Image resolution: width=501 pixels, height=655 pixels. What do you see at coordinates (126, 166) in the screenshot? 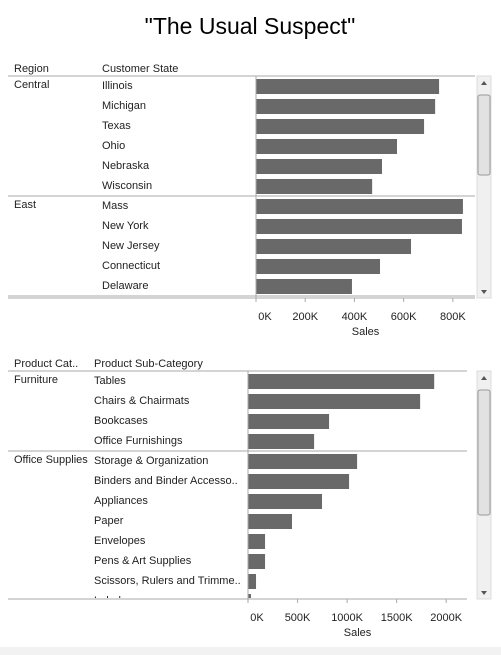
I see `category-label: Nebraska` at bounding box center [126, 166].